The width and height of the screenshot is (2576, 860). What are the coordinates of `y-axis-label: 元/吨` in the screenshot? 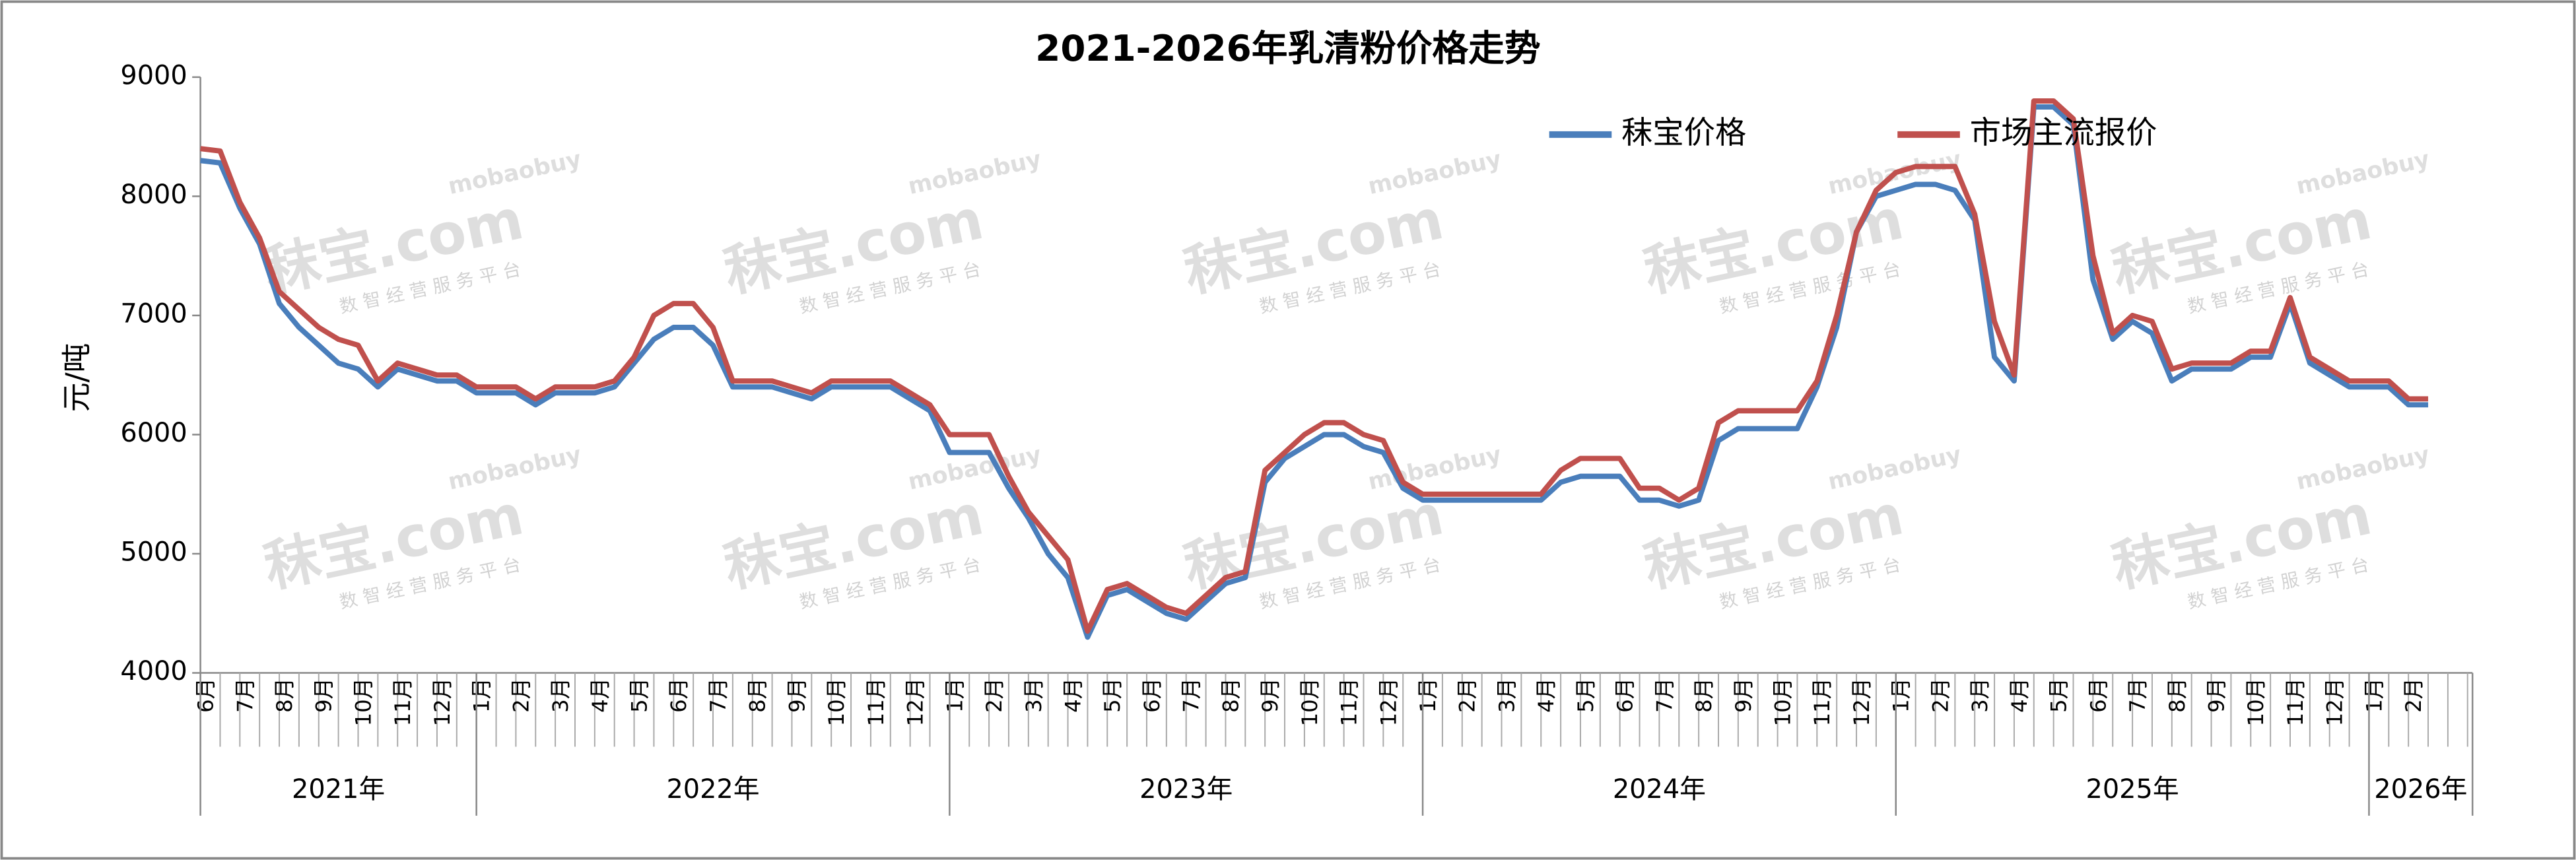 It's located at (77, 378).